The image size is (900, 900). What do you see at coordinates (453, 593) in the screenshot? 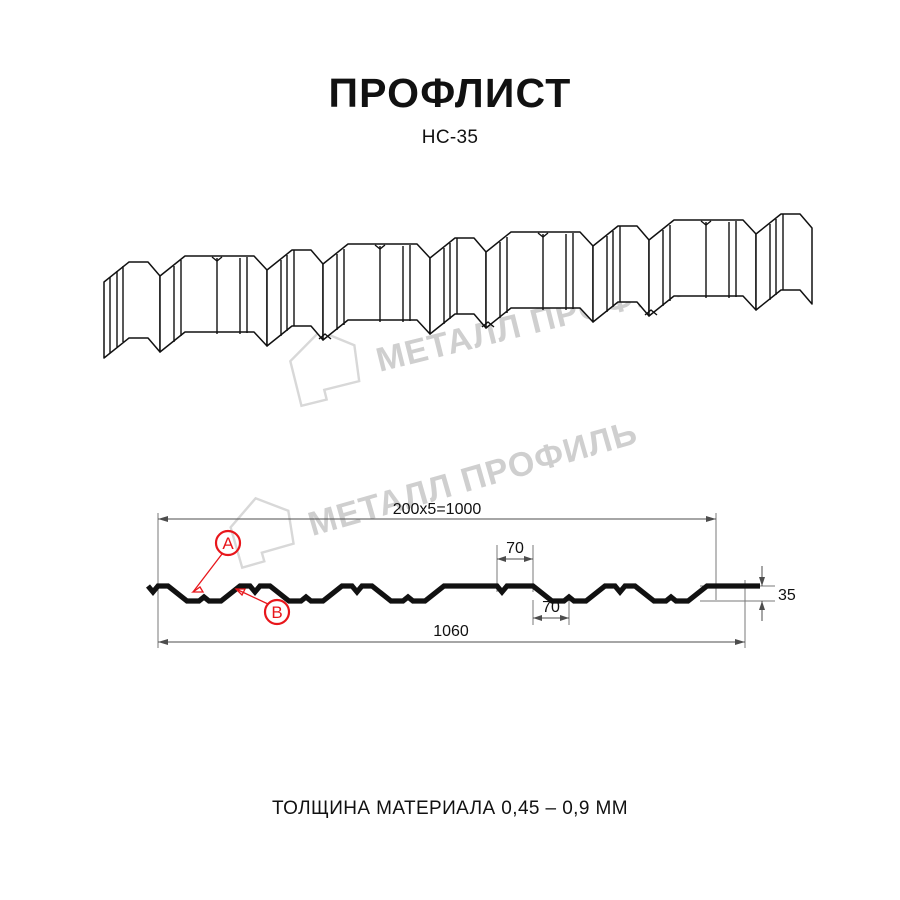
I see `profile-outline` at bounding box center [453, 593].